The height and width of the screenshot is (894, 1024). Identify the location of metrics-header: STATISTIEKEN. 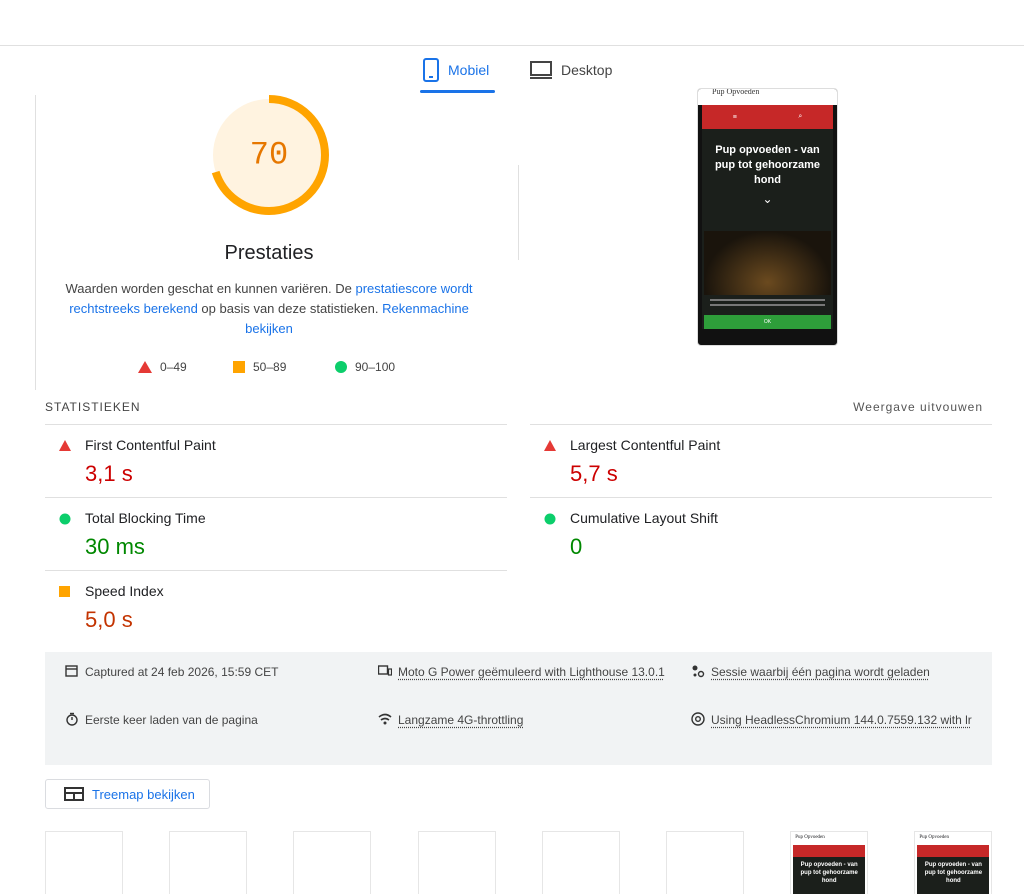
(93, 407).